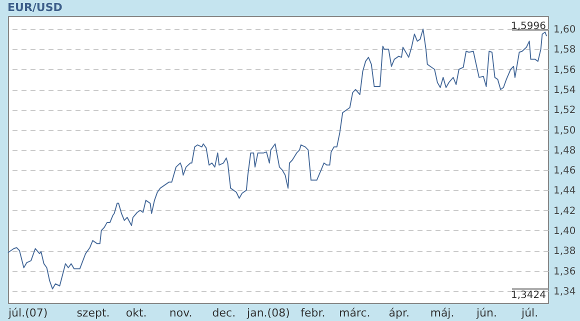  I want to click on y-tick-label: 1,40, so click(565, 231).